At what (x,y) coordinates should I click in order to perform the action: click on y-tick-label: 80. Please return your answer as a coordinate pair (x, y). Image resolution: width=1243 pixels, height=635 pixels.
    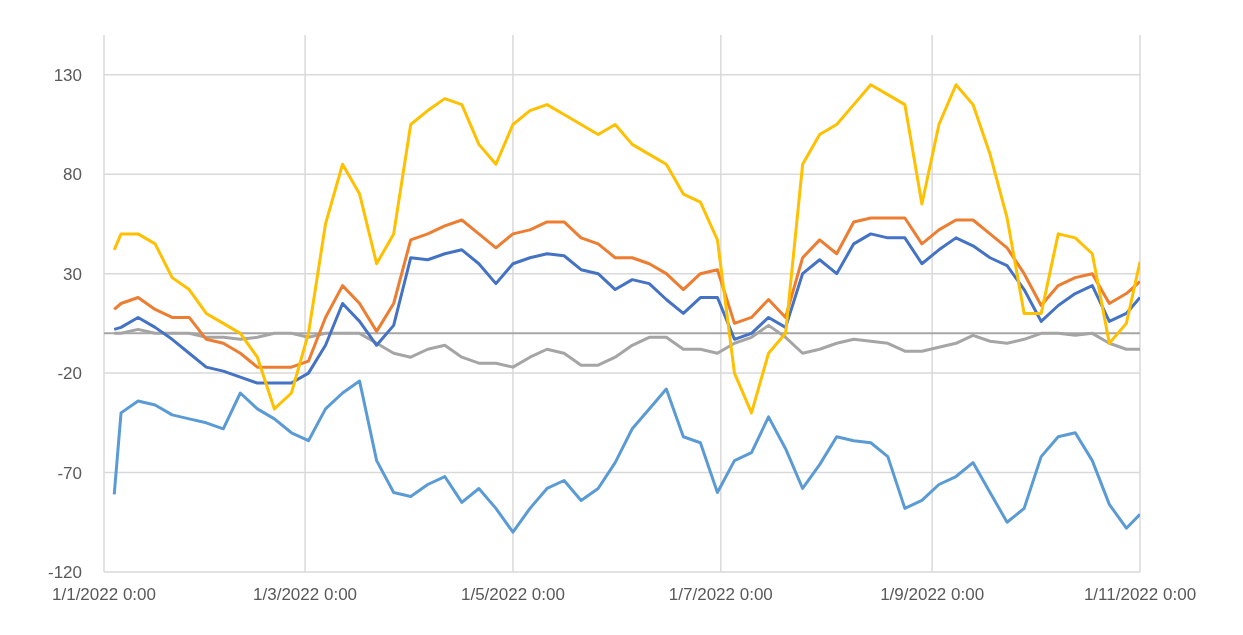
    Looking at the image, I should click on (72, 175).